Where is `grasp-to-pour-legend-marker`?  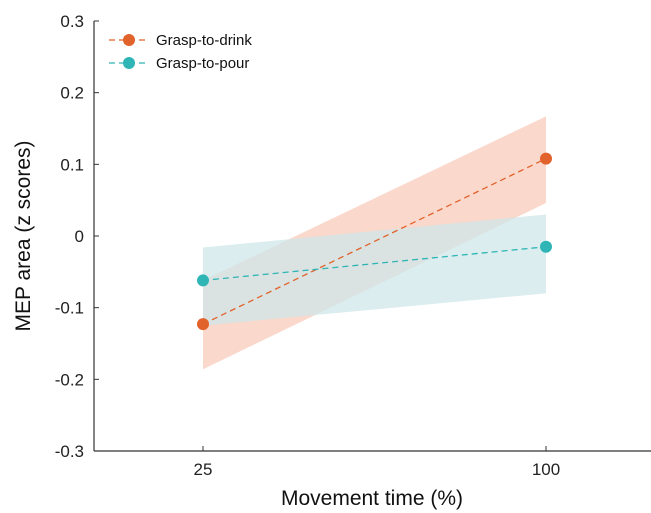 grasp-to-pour-legend-marker is located at coordinates (129, 63).